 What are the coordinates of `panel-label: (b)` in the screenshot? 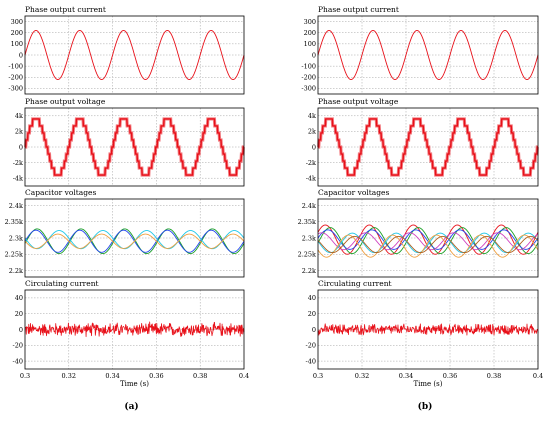 It's located at (425, 406).